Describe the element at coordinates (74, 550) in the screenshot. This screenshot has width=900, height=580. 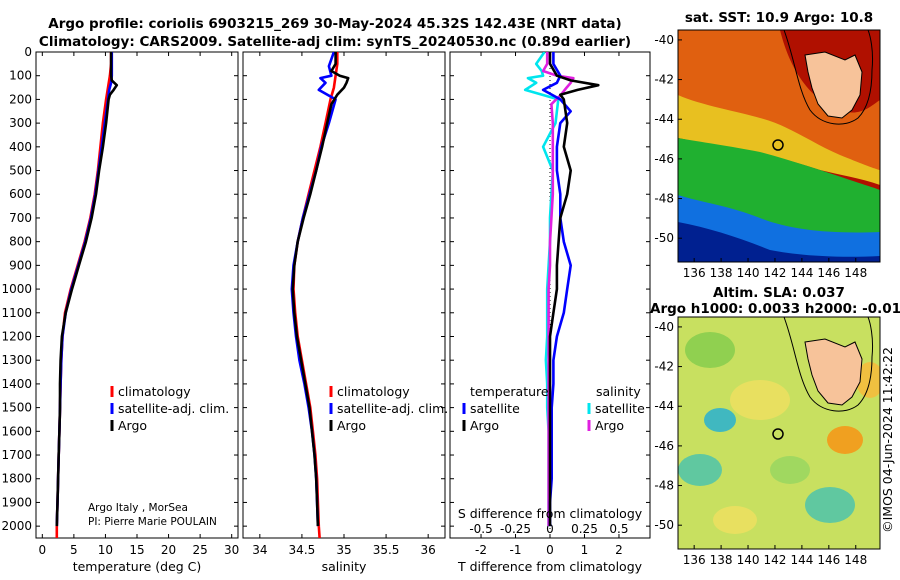
I see `x-tick-label: 5` at that location.